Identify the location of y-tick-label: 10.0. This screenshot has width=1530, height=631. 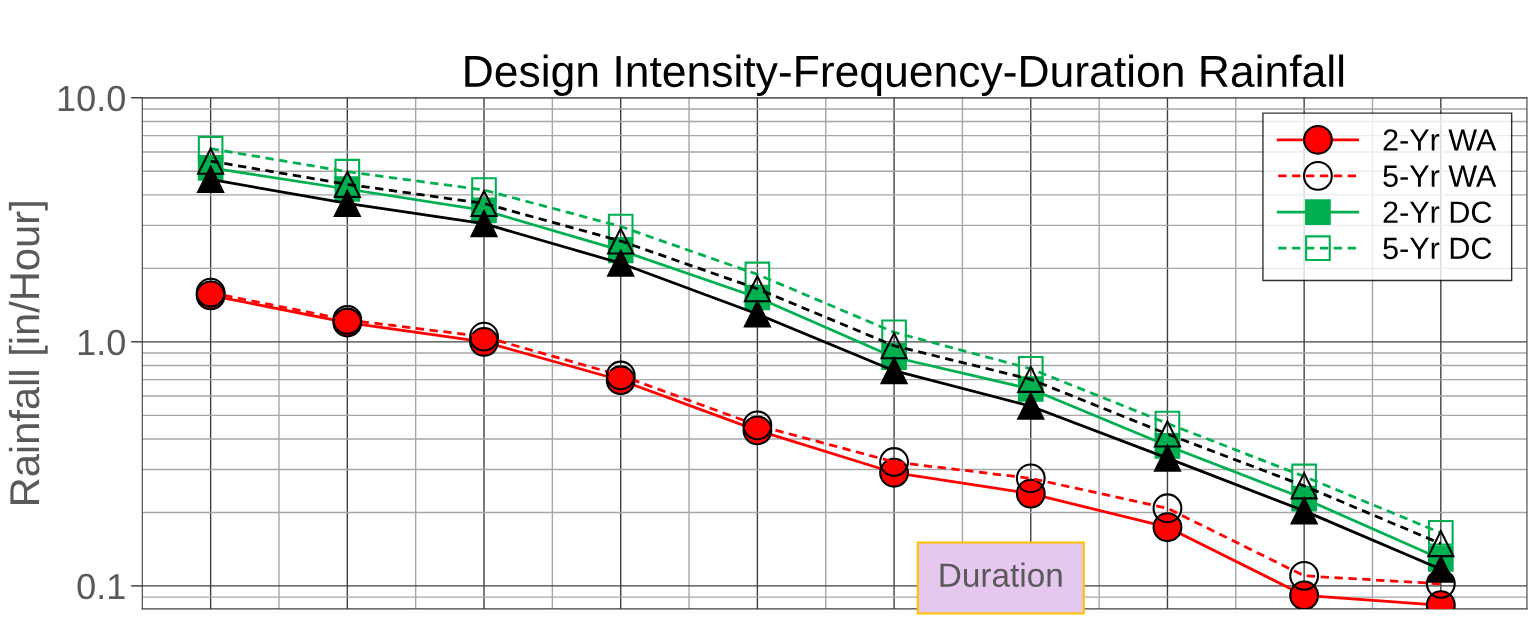
(91, 98).